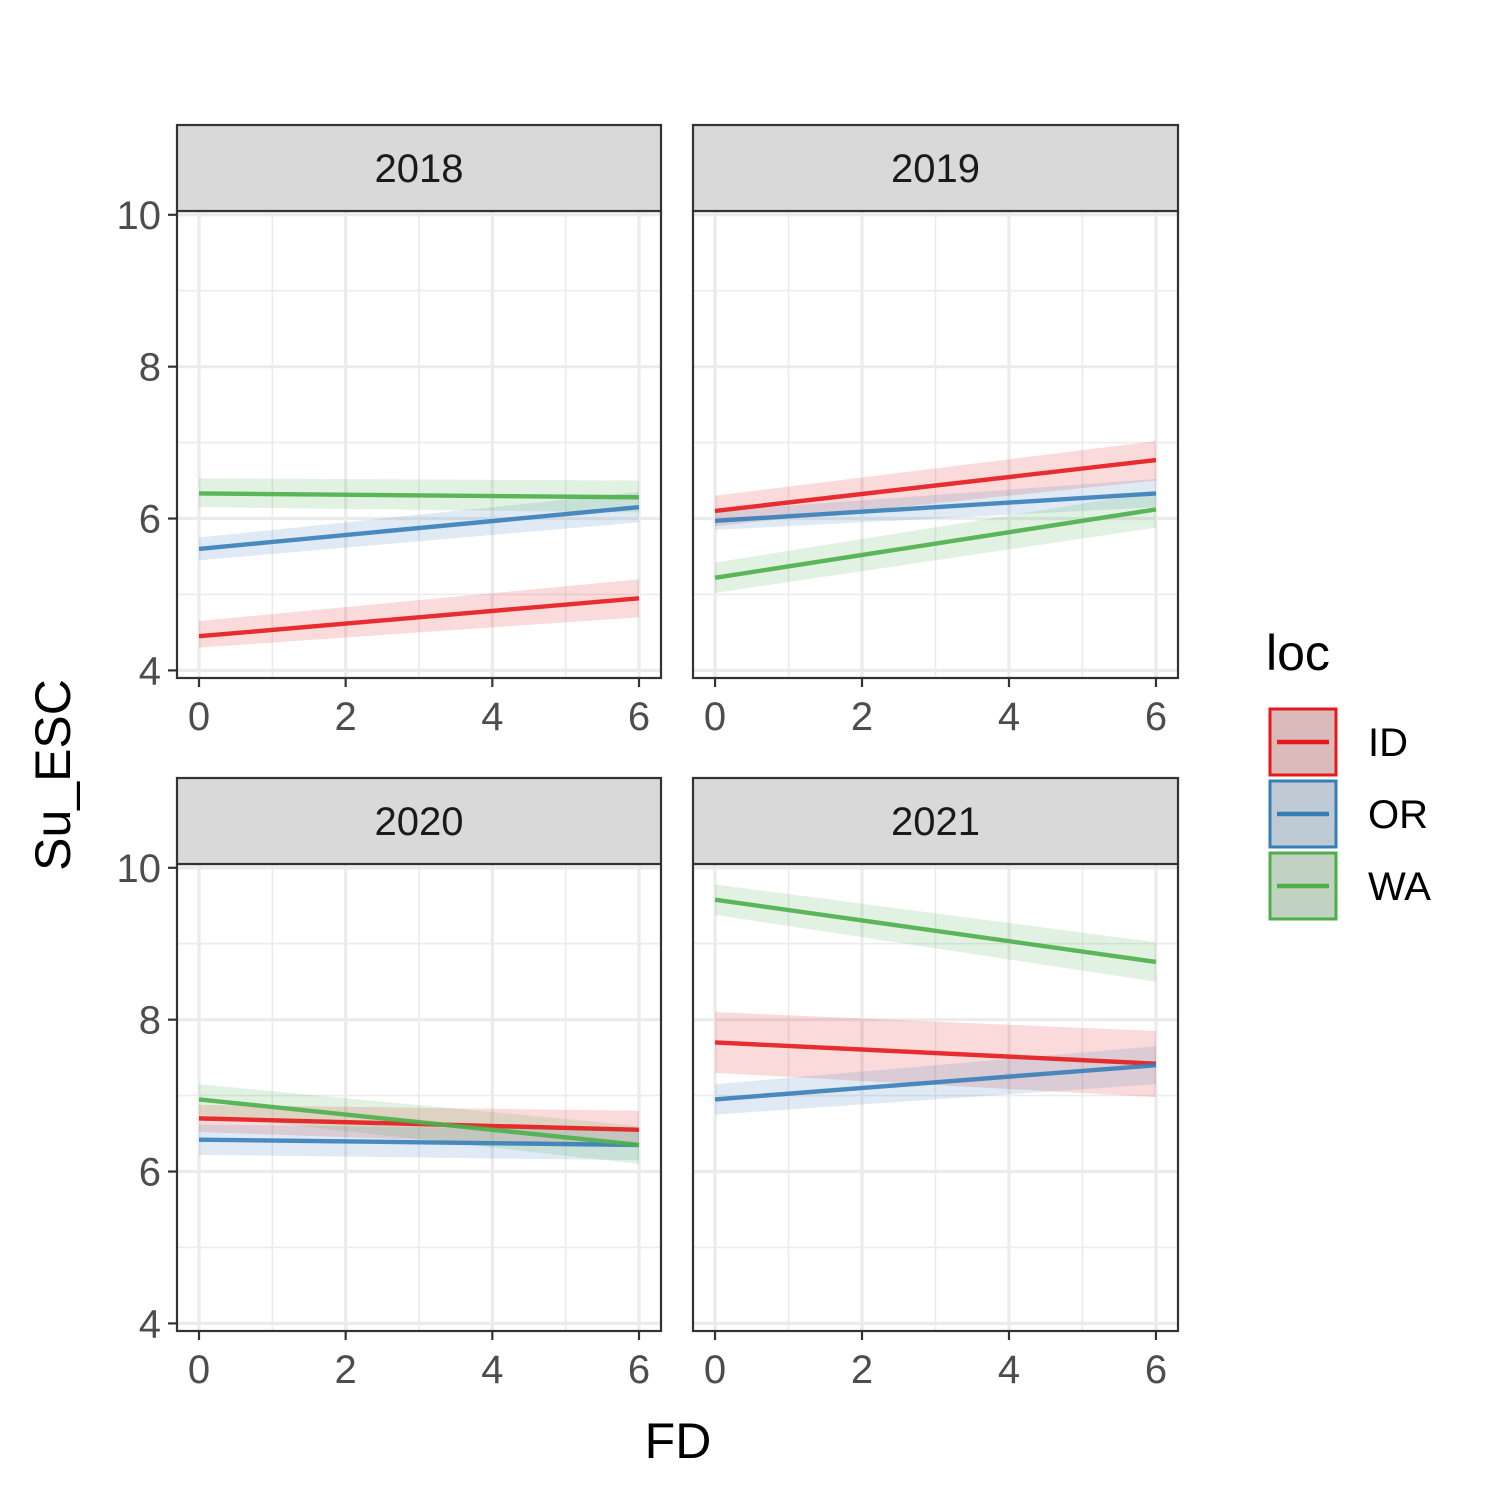  What do you see at coordinates (1388, 743) in the screenshot?
I see `legend-label: ID` at bounding box center [1388, 743].